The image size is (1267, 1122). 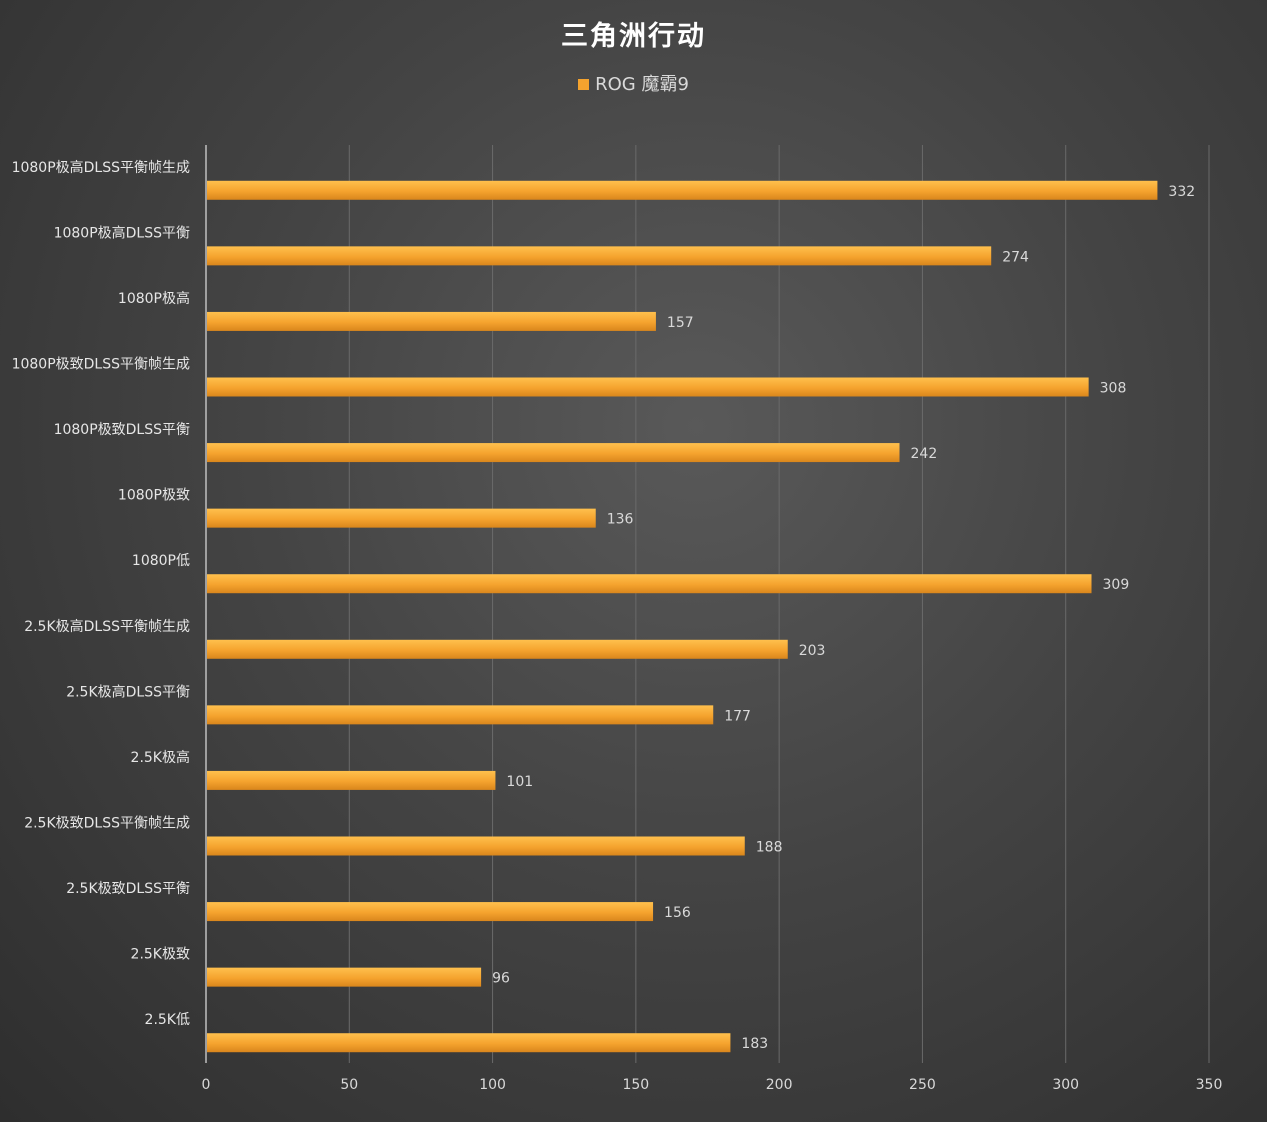 What do you see at coordinates (737, 716) in the screenshot?
I see `data-label: 177` at bounding box center [737, 716].